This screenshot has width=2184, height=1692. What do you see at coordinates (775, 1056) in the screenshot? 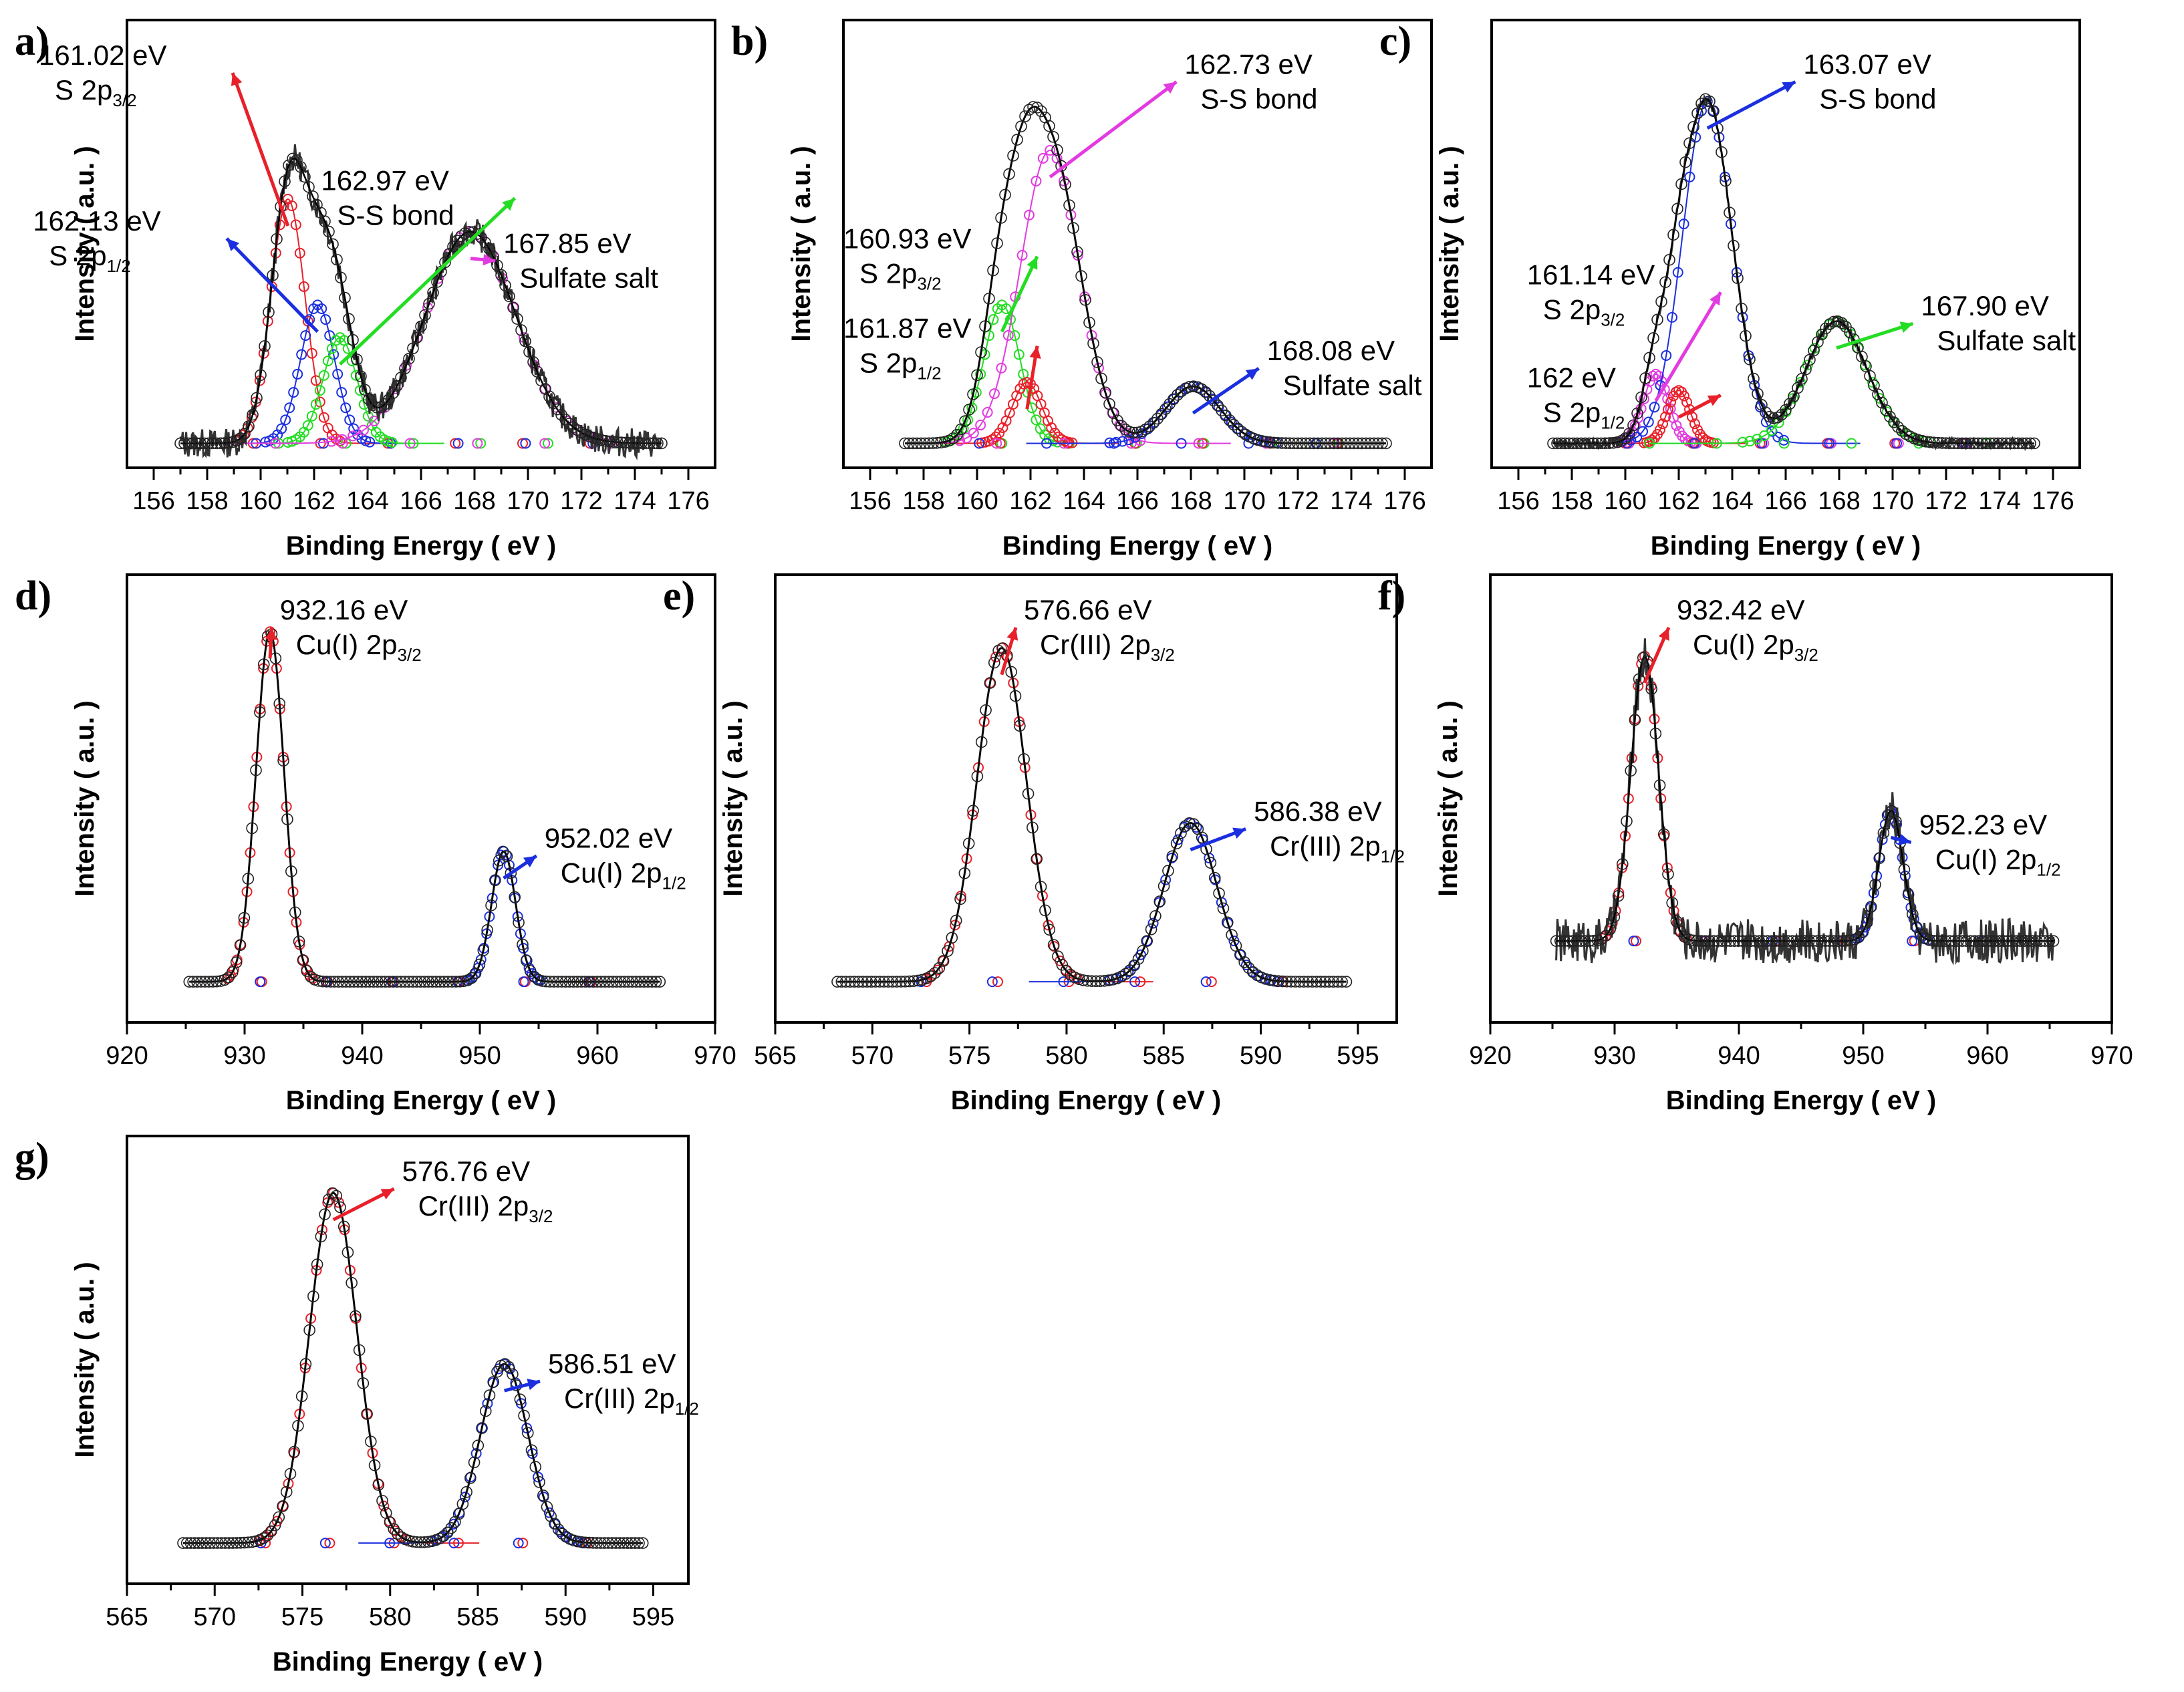
I see `x-tick-label: 565` at bounding box center [775, 1056].